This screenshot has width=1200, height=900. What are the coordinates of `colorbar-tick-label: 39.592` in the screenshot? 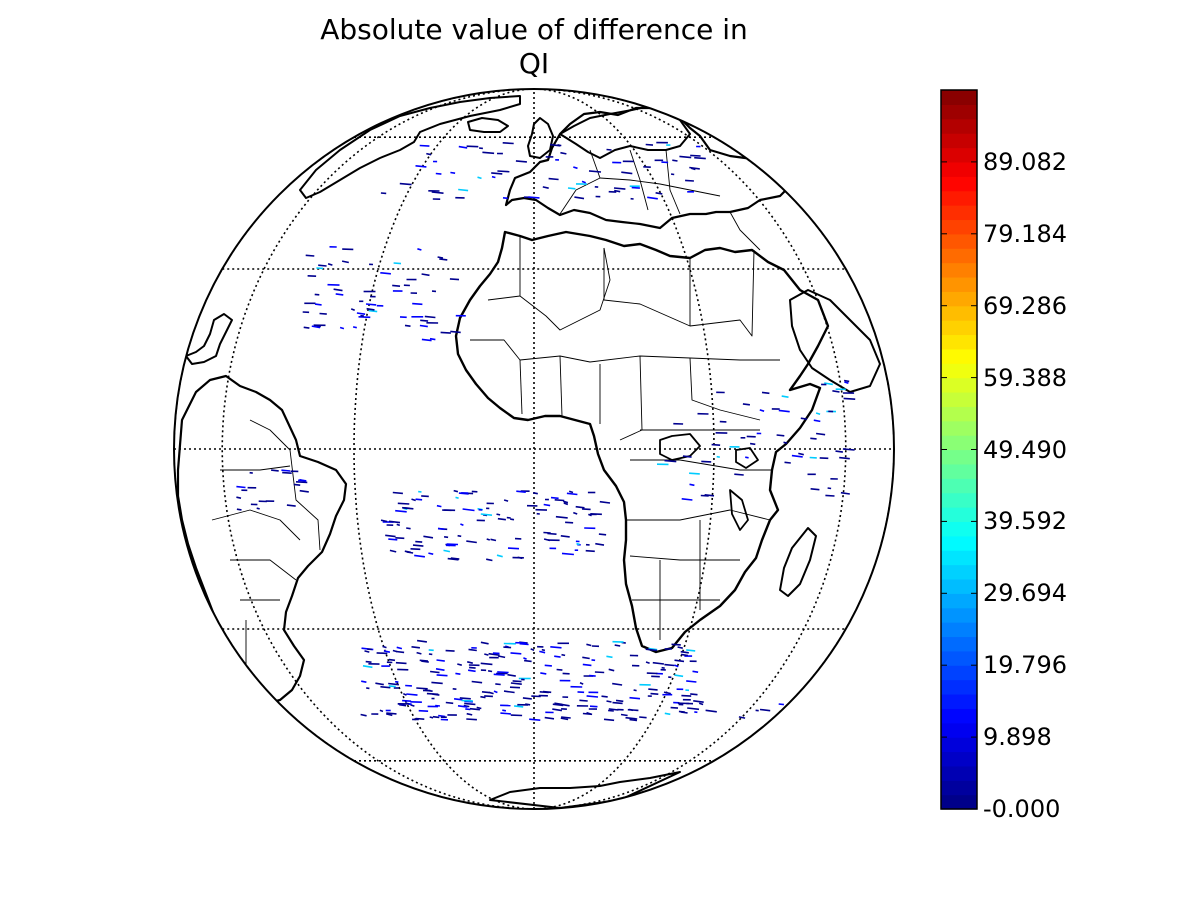 It's located at (1025, 521).